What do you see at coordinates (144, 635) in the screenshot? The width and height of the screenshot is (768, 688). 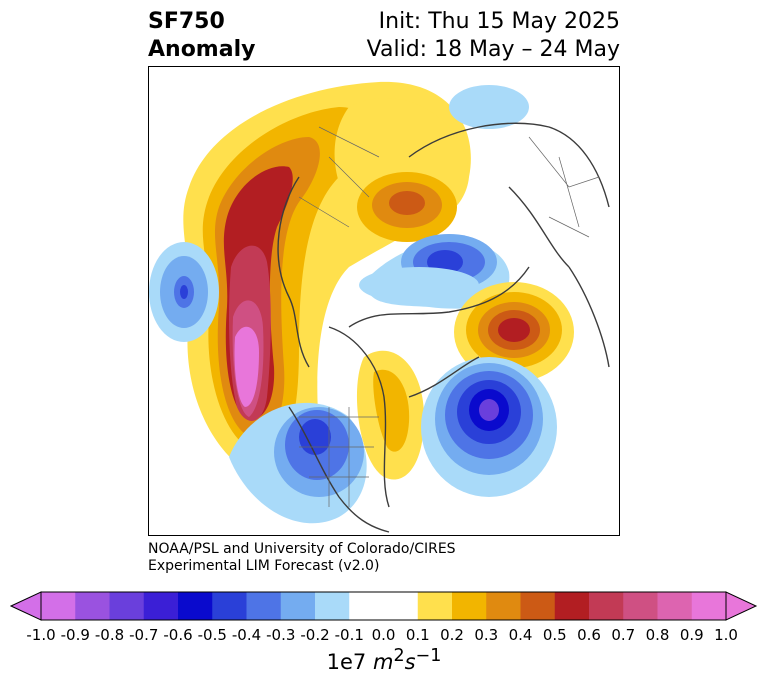 I see `colorbar-tick-label: -0.7` at bounding box center [144, 635].